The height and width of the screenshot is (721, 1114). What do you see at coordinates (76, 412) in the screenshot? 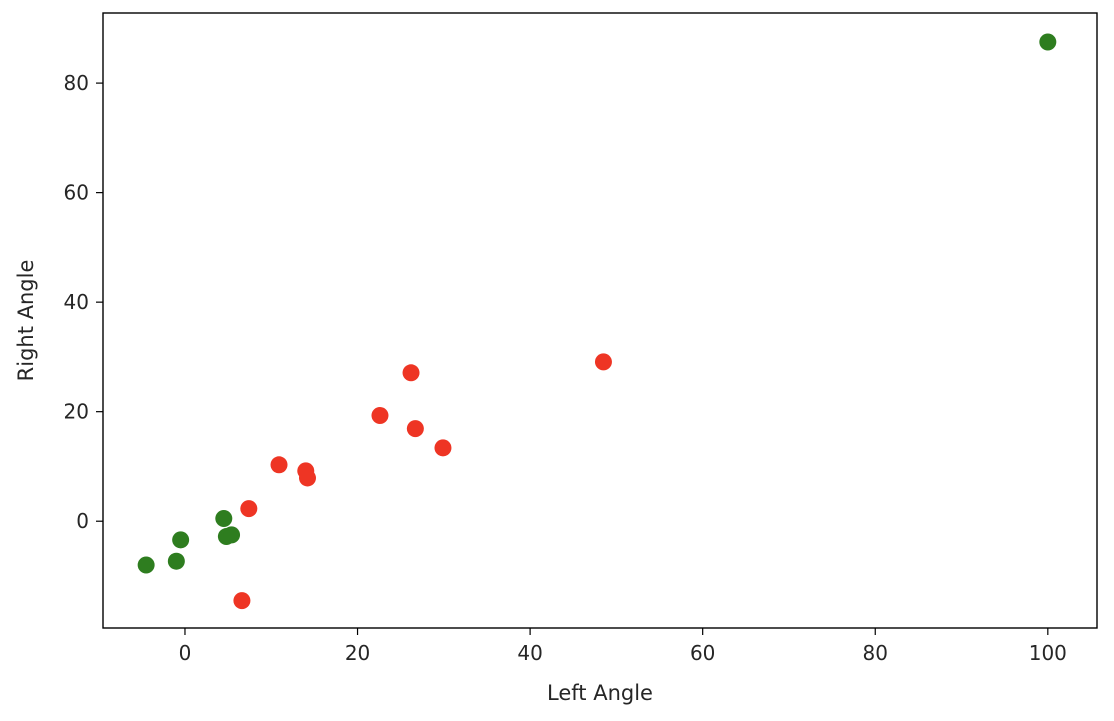
I see `y-tick-label: 20` at bounding box center [76, 412].